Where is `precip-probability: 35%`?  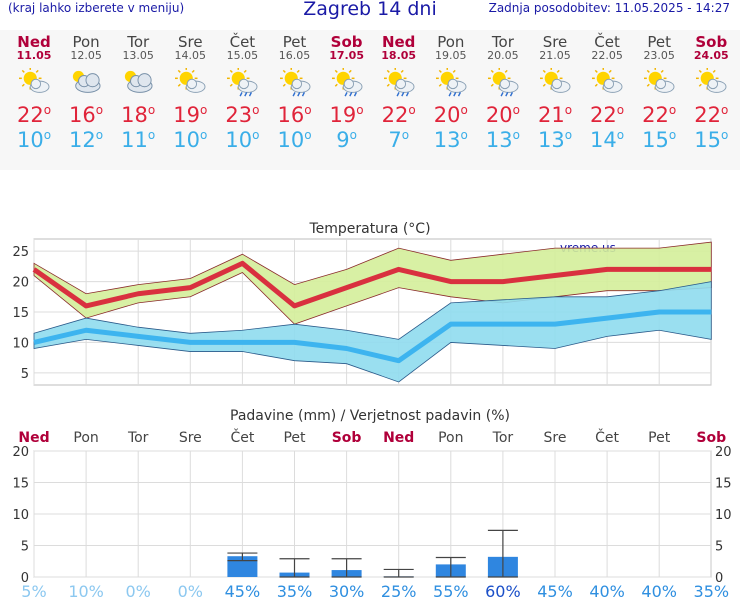
precip-probability: 35% is located at coordinates (295, 591).